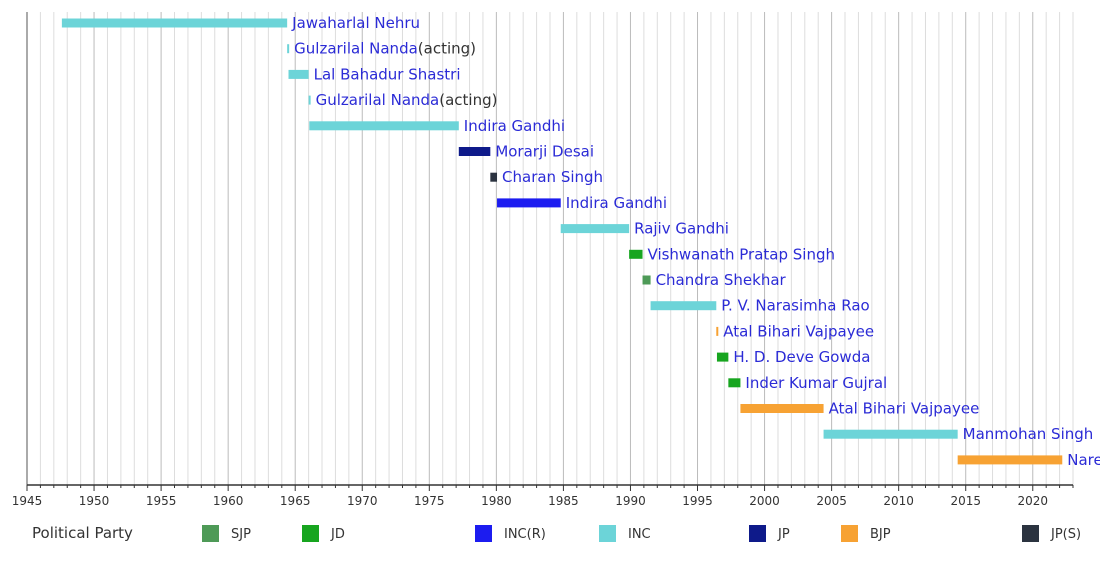 The width and height of the screenshot is (1100, 562). I want to click on term-label: Chandra Shekhar, so click(721, 280).